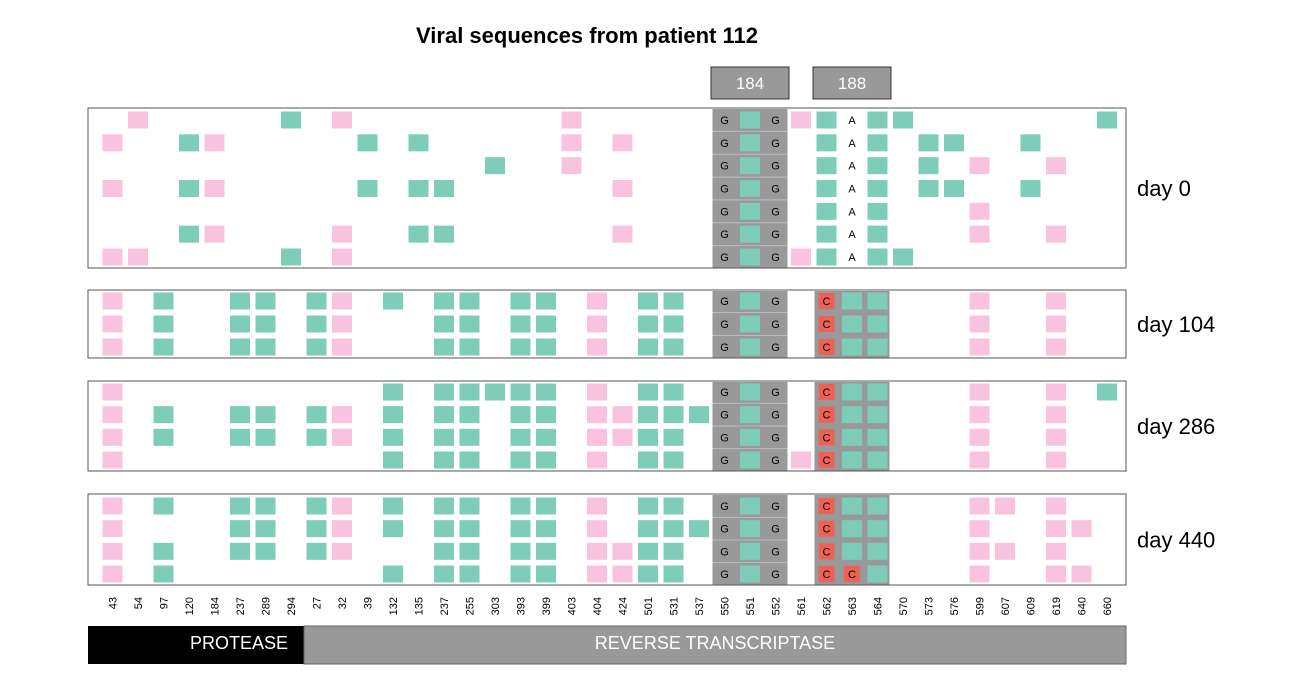  Describe the element at coordinates (471, 606) in the screenshot. I see `x-tick-label: 255` at that location.